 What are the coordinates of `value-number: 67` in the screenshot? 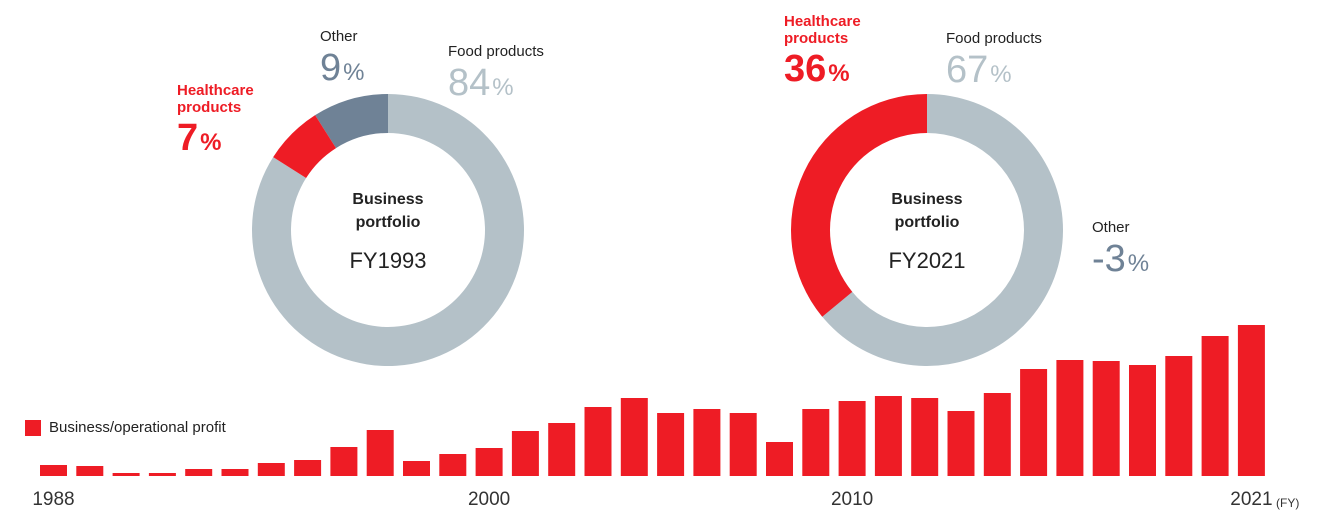 It's located at (967, 69).